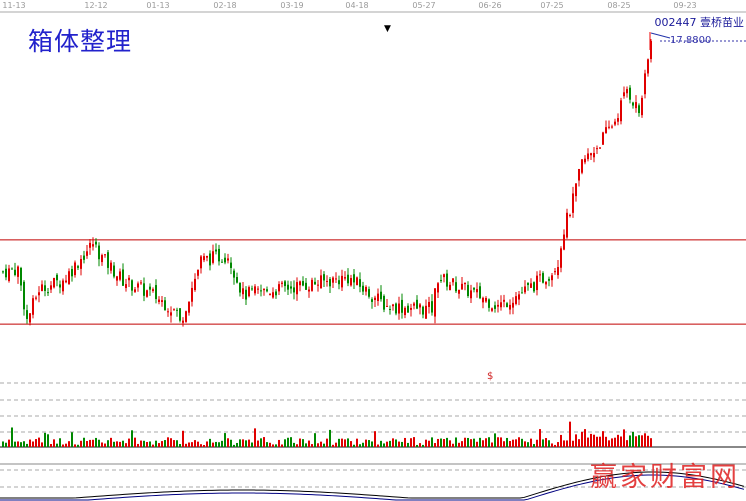  What do you see at coordinates (387, 29) in the screenshot?
I see `dropdown-triangle-icon: ▼` at bounding box center [387, 29].